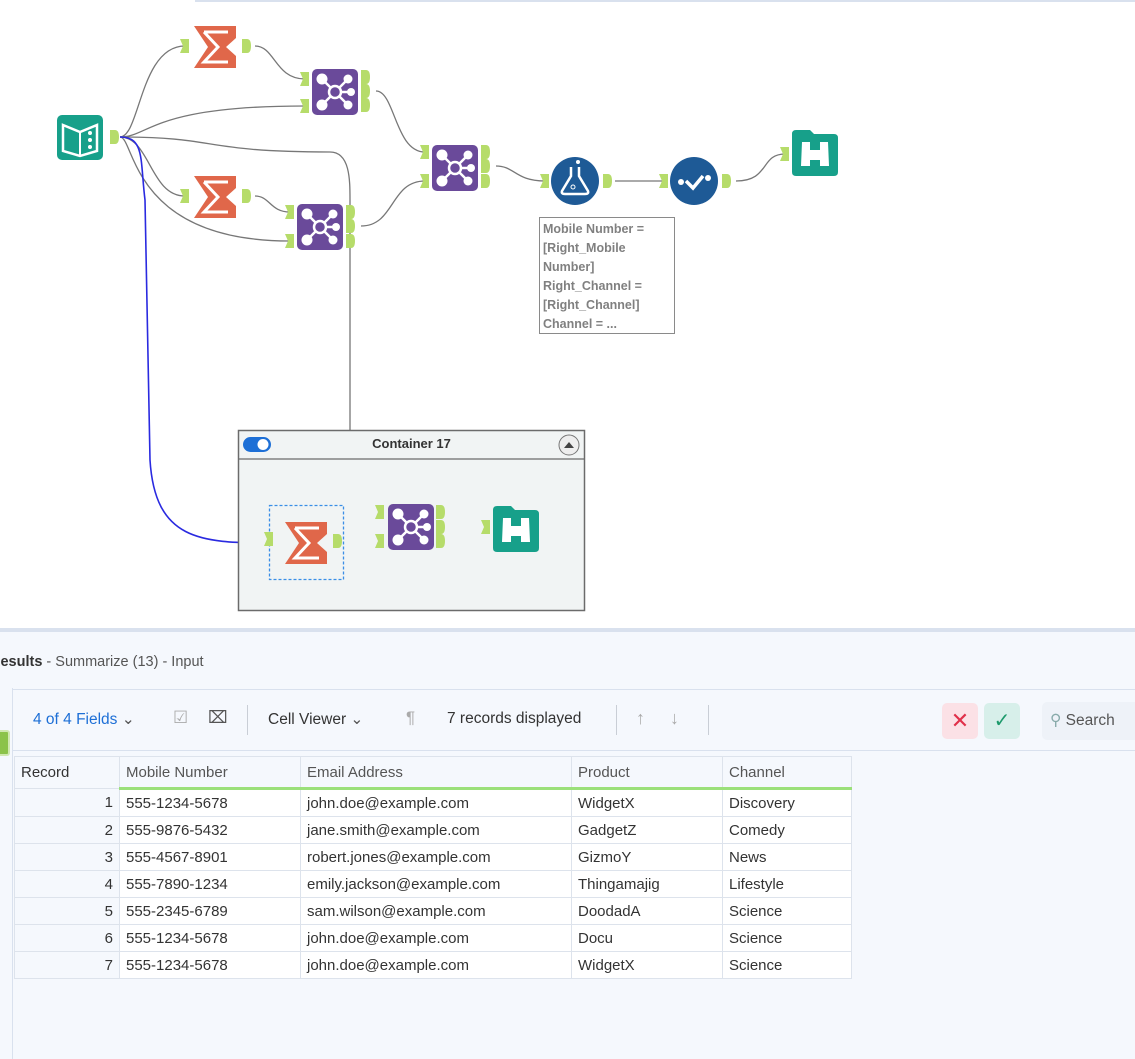  I want to click on column-header-record: Record, so click(67, 772).